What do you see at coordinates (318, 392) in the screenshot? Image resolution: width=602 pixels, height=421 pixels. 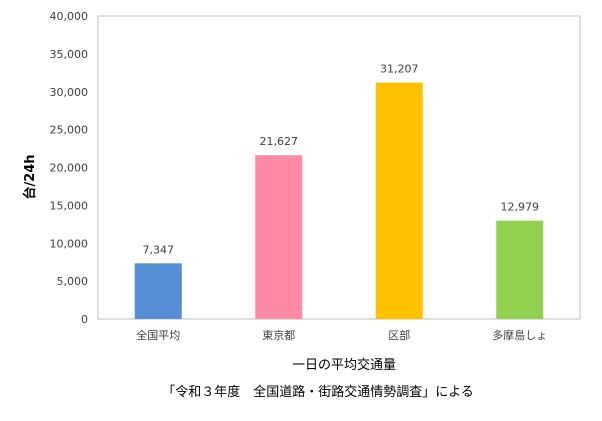 I see `source-note: 「令和３年度 全国道路・街路交通情勢調査」による` at bounding box center [318, 392].